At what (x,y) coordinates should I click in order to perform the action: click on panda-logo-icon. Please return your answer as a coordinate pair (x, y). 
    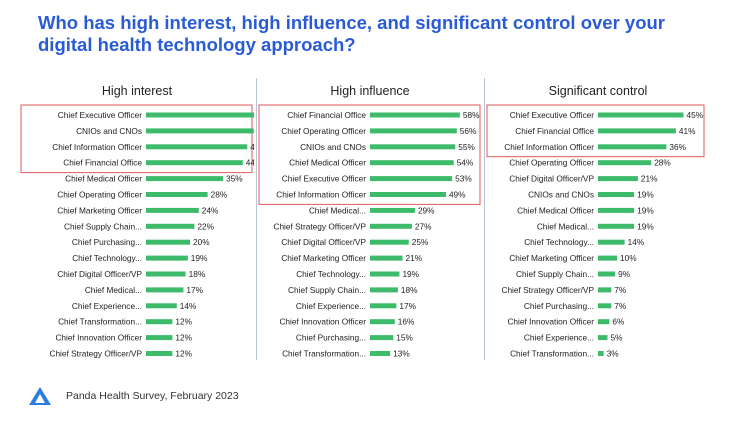
    Looking at the image, I should click on (40, 396).